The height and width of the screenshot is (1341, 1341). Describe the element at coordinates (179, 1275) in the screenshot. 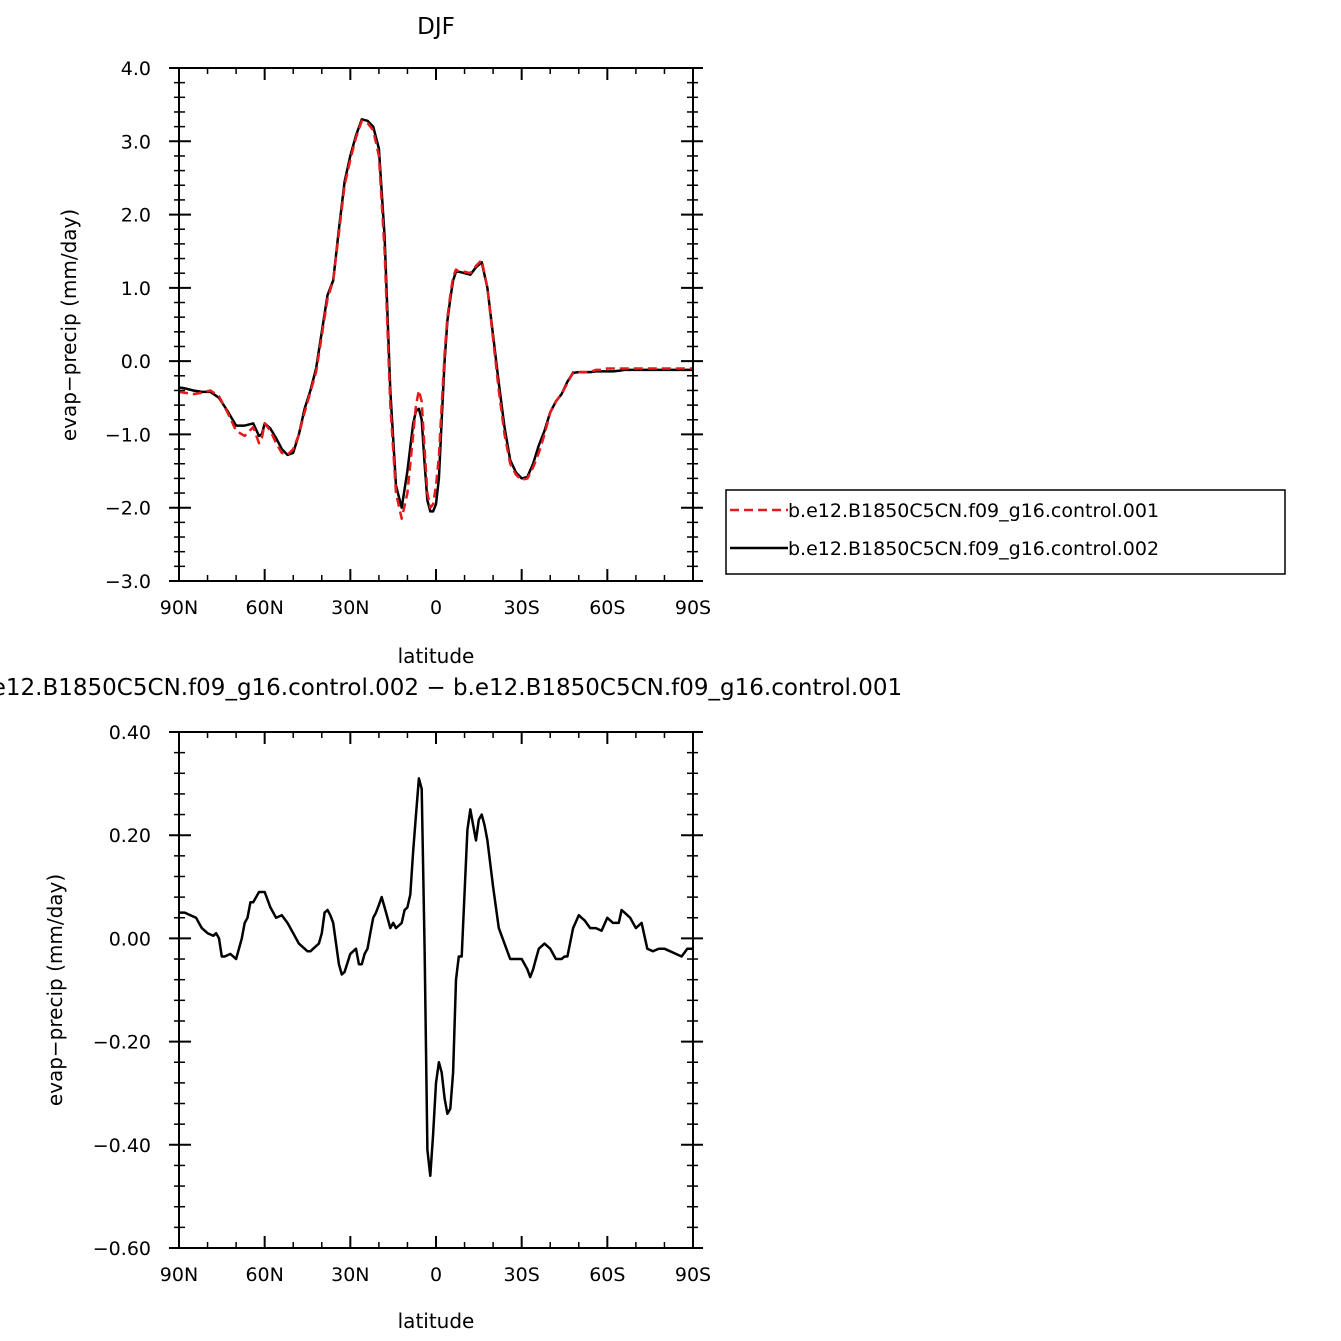

I see `bottom-x-tick-label: 90N` at that location.